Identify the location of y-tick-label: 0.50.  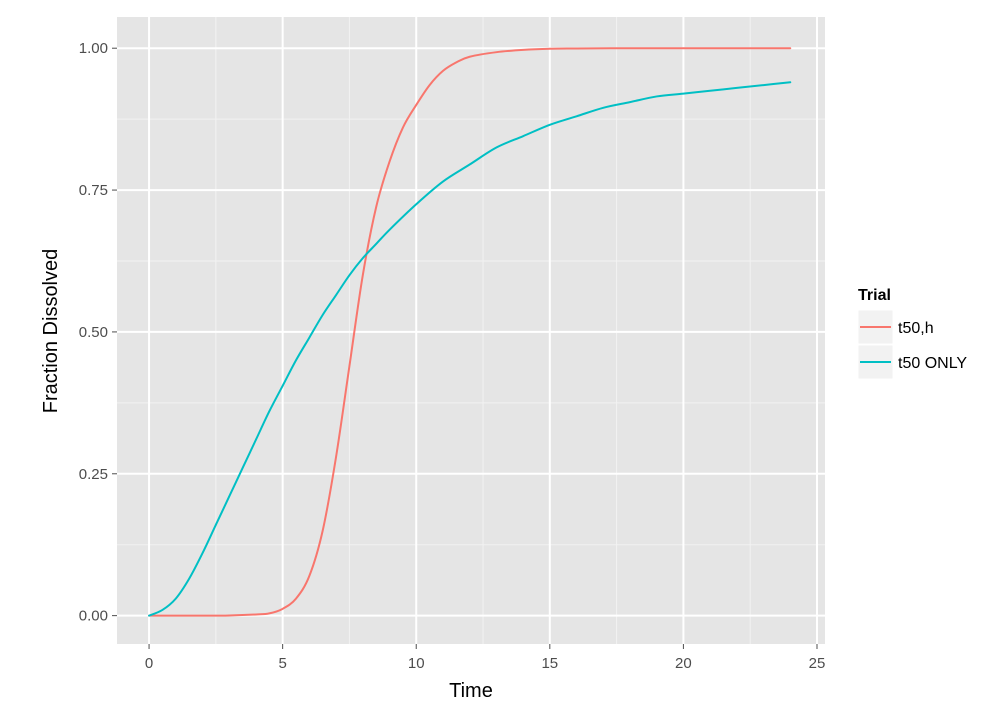
(93, 332).